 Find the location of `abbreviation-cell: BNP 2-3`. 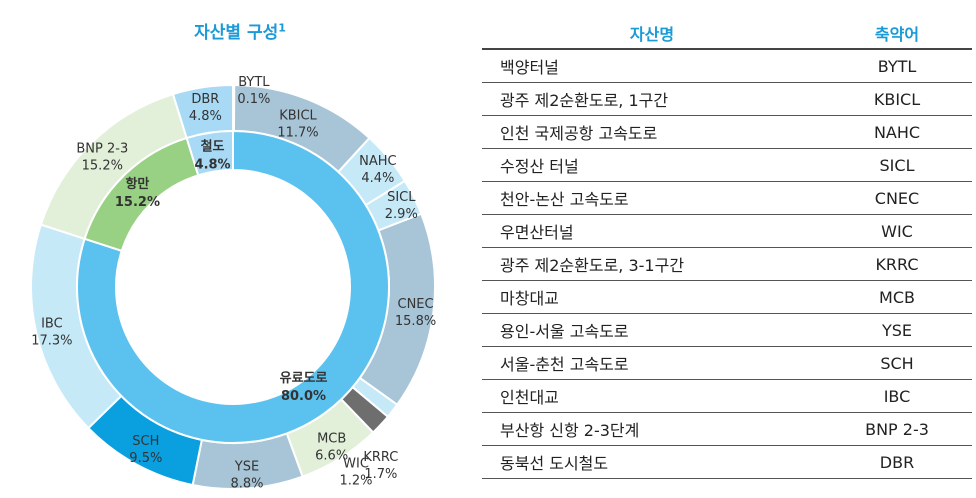

abbreviation-cell: BNP 2-3 is located at coordinates (897, 429).